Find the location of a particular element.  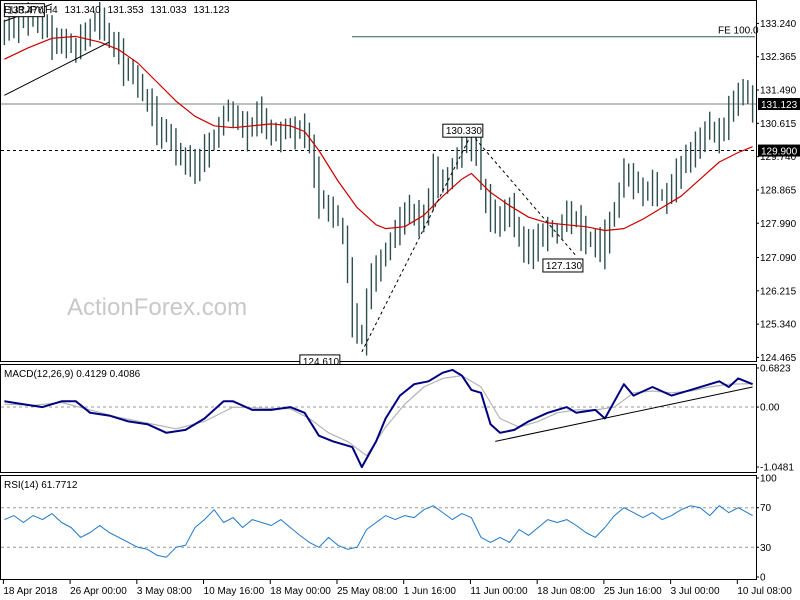

rsi-line is located at coordinates (378, 531).